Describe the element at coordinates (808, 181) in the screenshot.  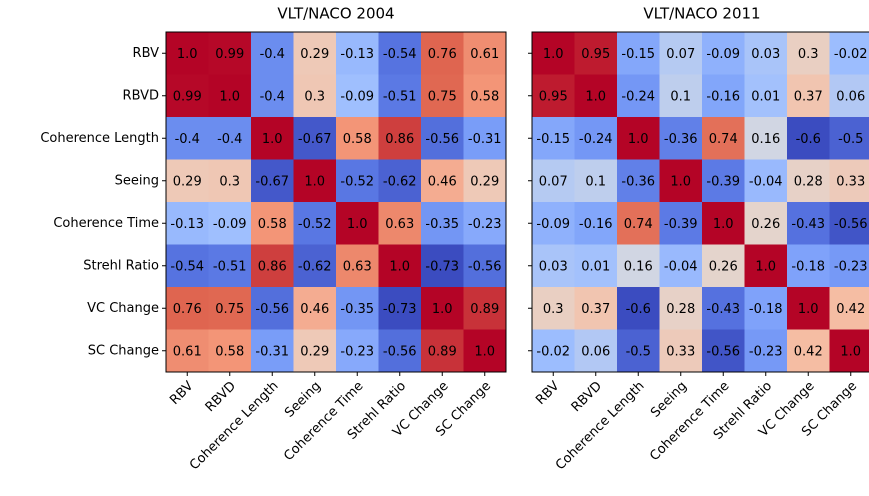
I see `cell-label: 0.28` at that location.